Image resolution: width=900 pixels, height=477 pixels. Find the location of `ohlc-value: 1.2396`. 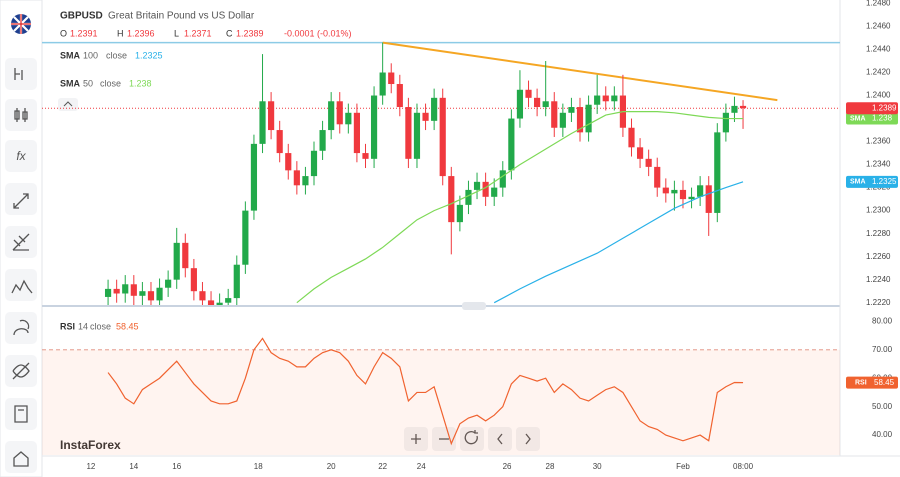

ohlc-value: 1.2396 is located at coordinates (141, 33).